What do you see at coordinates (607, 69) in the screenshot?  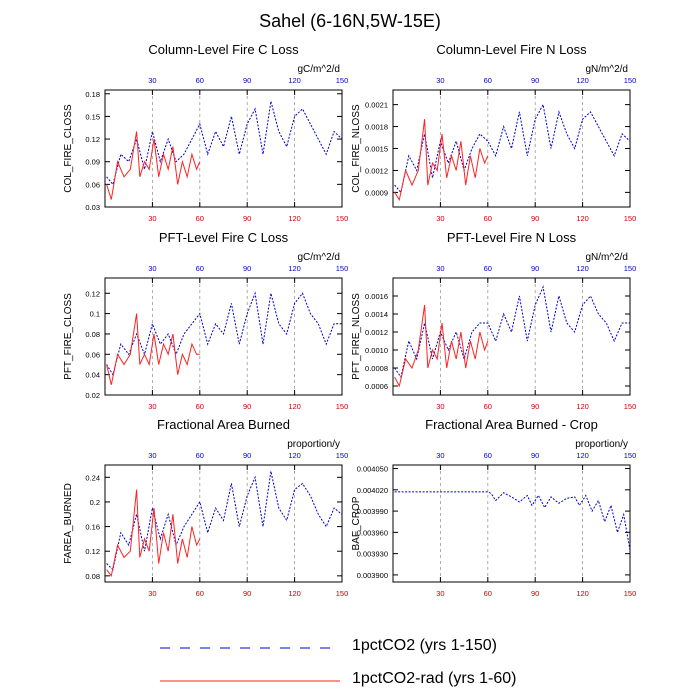 I see `units-label: gN/m^2/d` at bounding box center [607, 69].